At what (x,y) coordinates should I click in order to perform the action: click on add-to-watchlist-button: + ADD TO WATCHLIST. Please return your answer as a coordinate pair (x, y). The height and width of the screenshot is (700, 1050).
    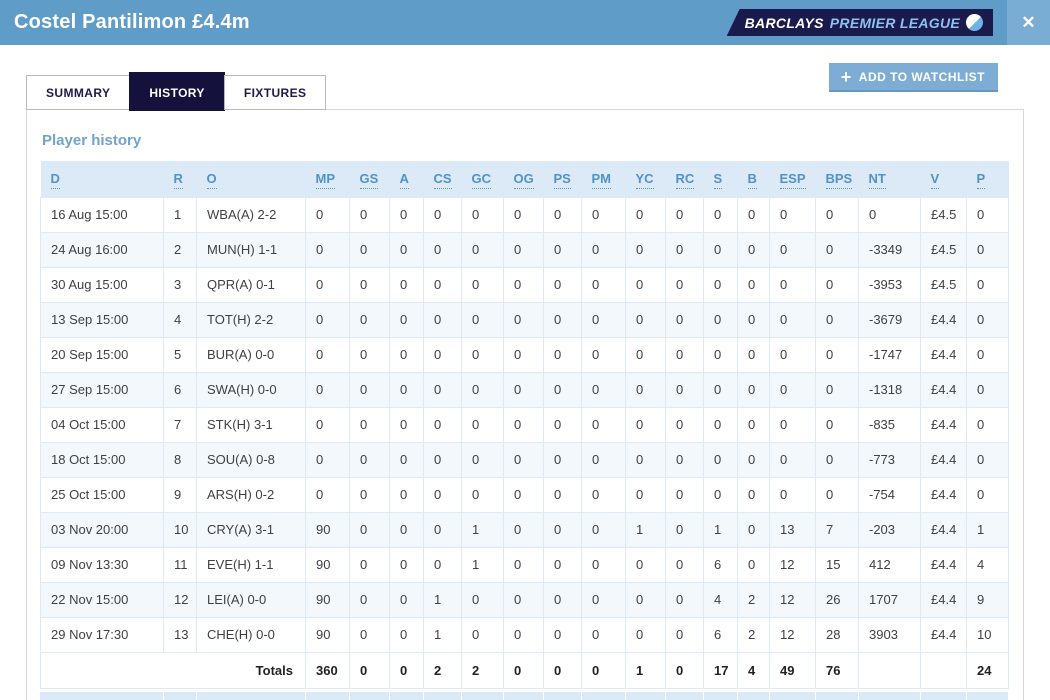
    Looking at the image, I should click on (913, 77).